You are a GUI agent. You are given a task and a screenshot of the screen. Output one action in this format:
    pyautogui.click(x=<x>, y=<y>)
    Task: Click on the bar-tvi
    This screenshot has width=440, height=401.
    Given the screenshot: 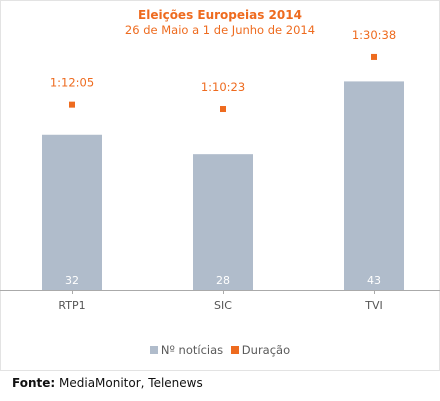 What is the action you would take?
    pyautogui.click(x=374, y=185)
    